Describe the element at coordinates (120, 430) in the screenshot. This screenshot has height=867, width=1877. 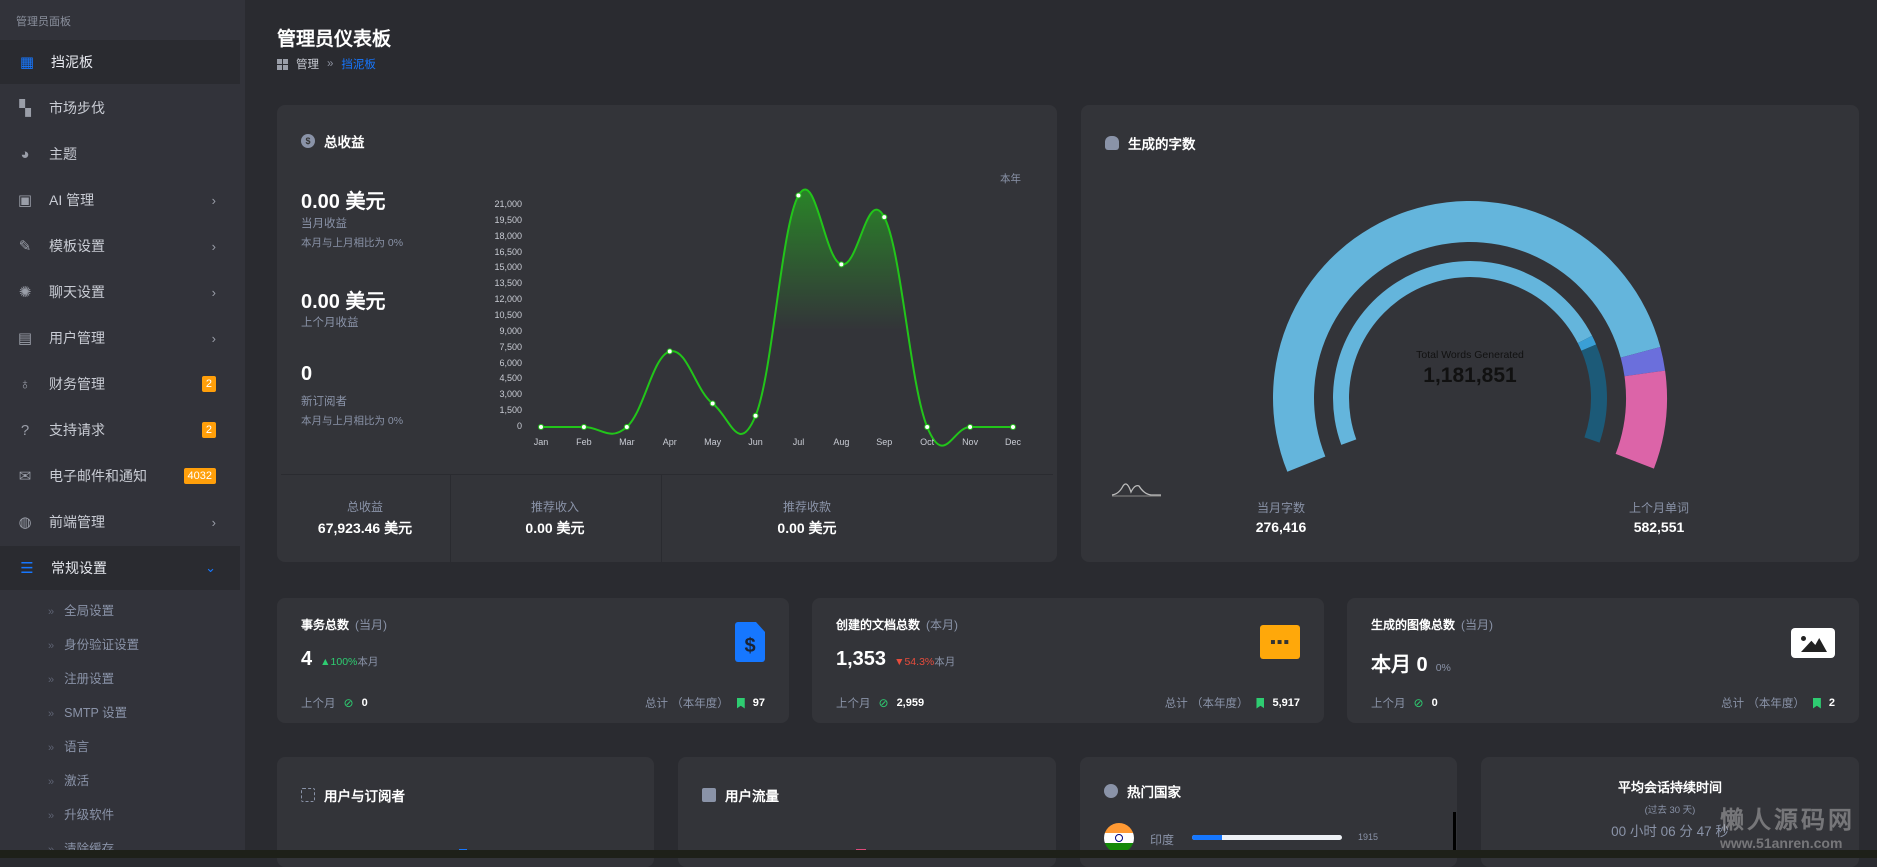
I see `sidebar-item-8: ? 支持请求 2` at that location.